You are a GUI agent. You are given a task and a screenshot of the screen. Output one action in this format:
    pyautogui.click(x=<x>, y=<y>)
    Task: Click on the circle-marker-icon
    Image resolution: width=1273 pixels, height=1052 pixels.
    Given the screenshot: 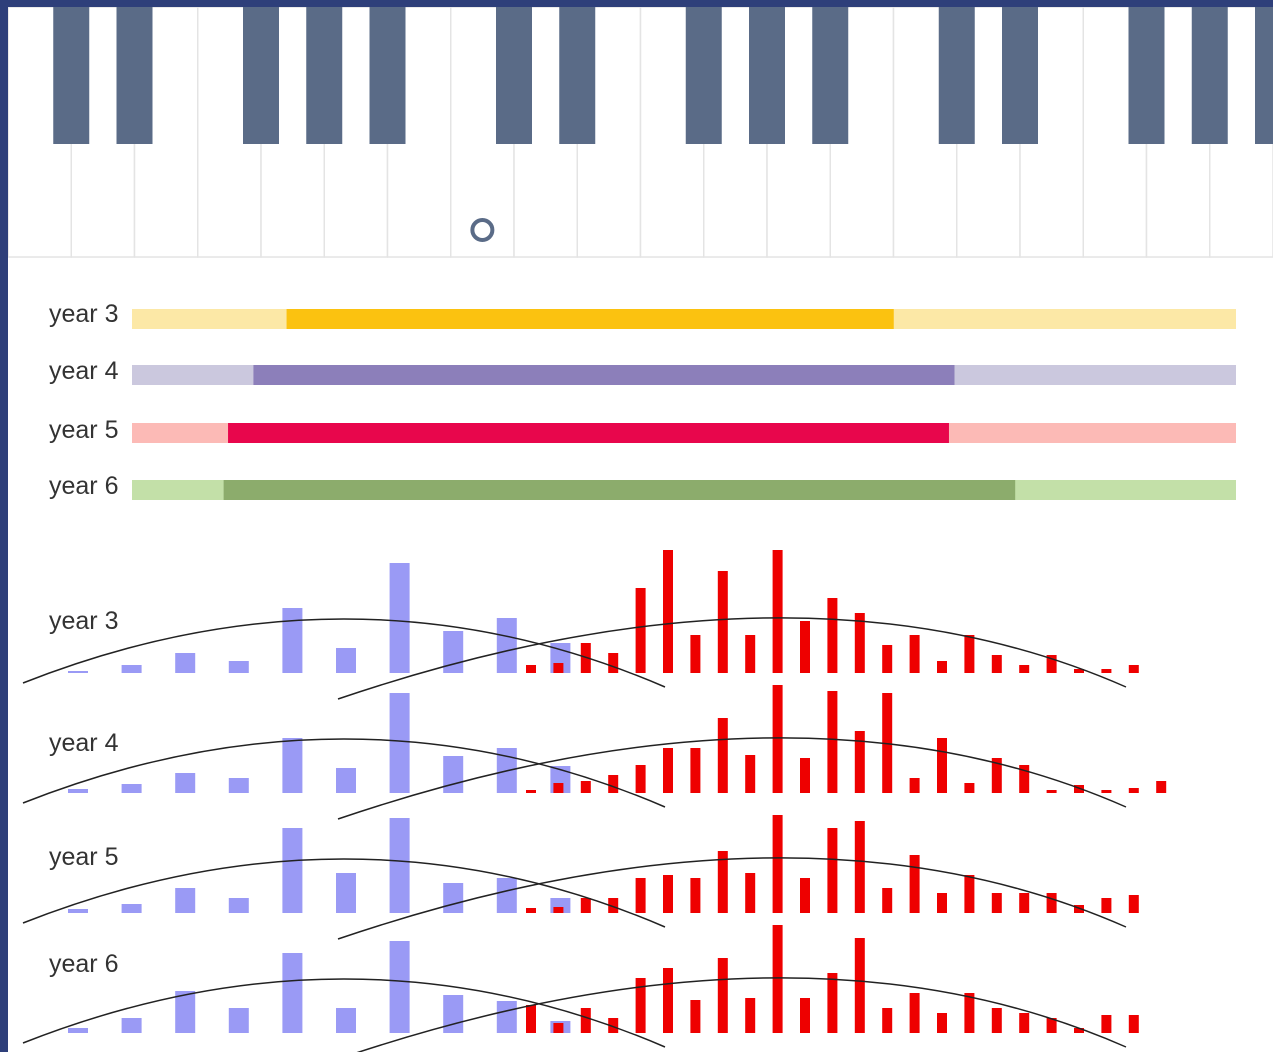 What is the action you would take?
    pyautogui.click(x=482, y=230)
    